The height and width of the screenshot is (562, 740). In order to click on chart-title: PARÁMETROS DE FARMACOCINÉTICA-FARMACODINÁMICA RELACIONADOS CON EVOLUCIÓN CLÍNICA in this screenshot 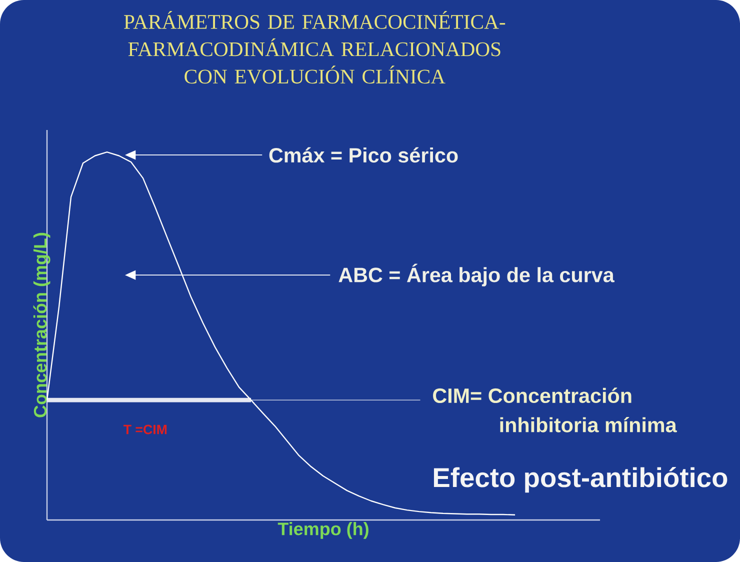, I will do `click(315, 47)`.